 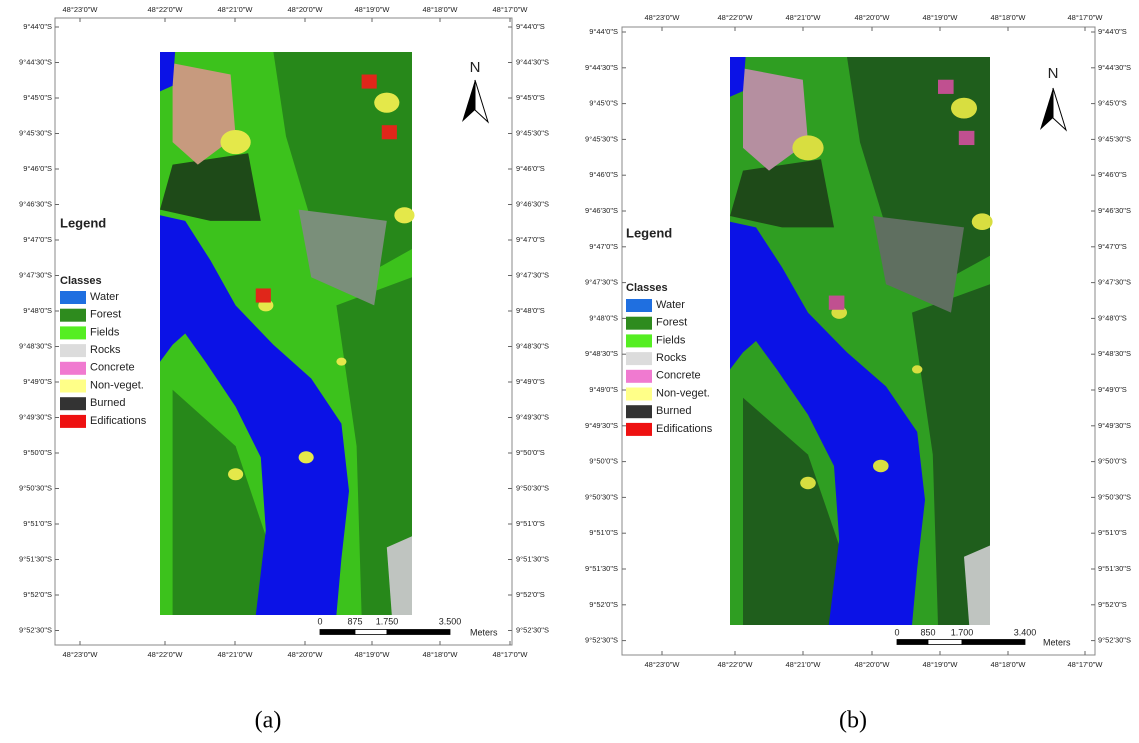 I want to click on longitude-label: 48°19'0"W, so click(x=372, y=654).